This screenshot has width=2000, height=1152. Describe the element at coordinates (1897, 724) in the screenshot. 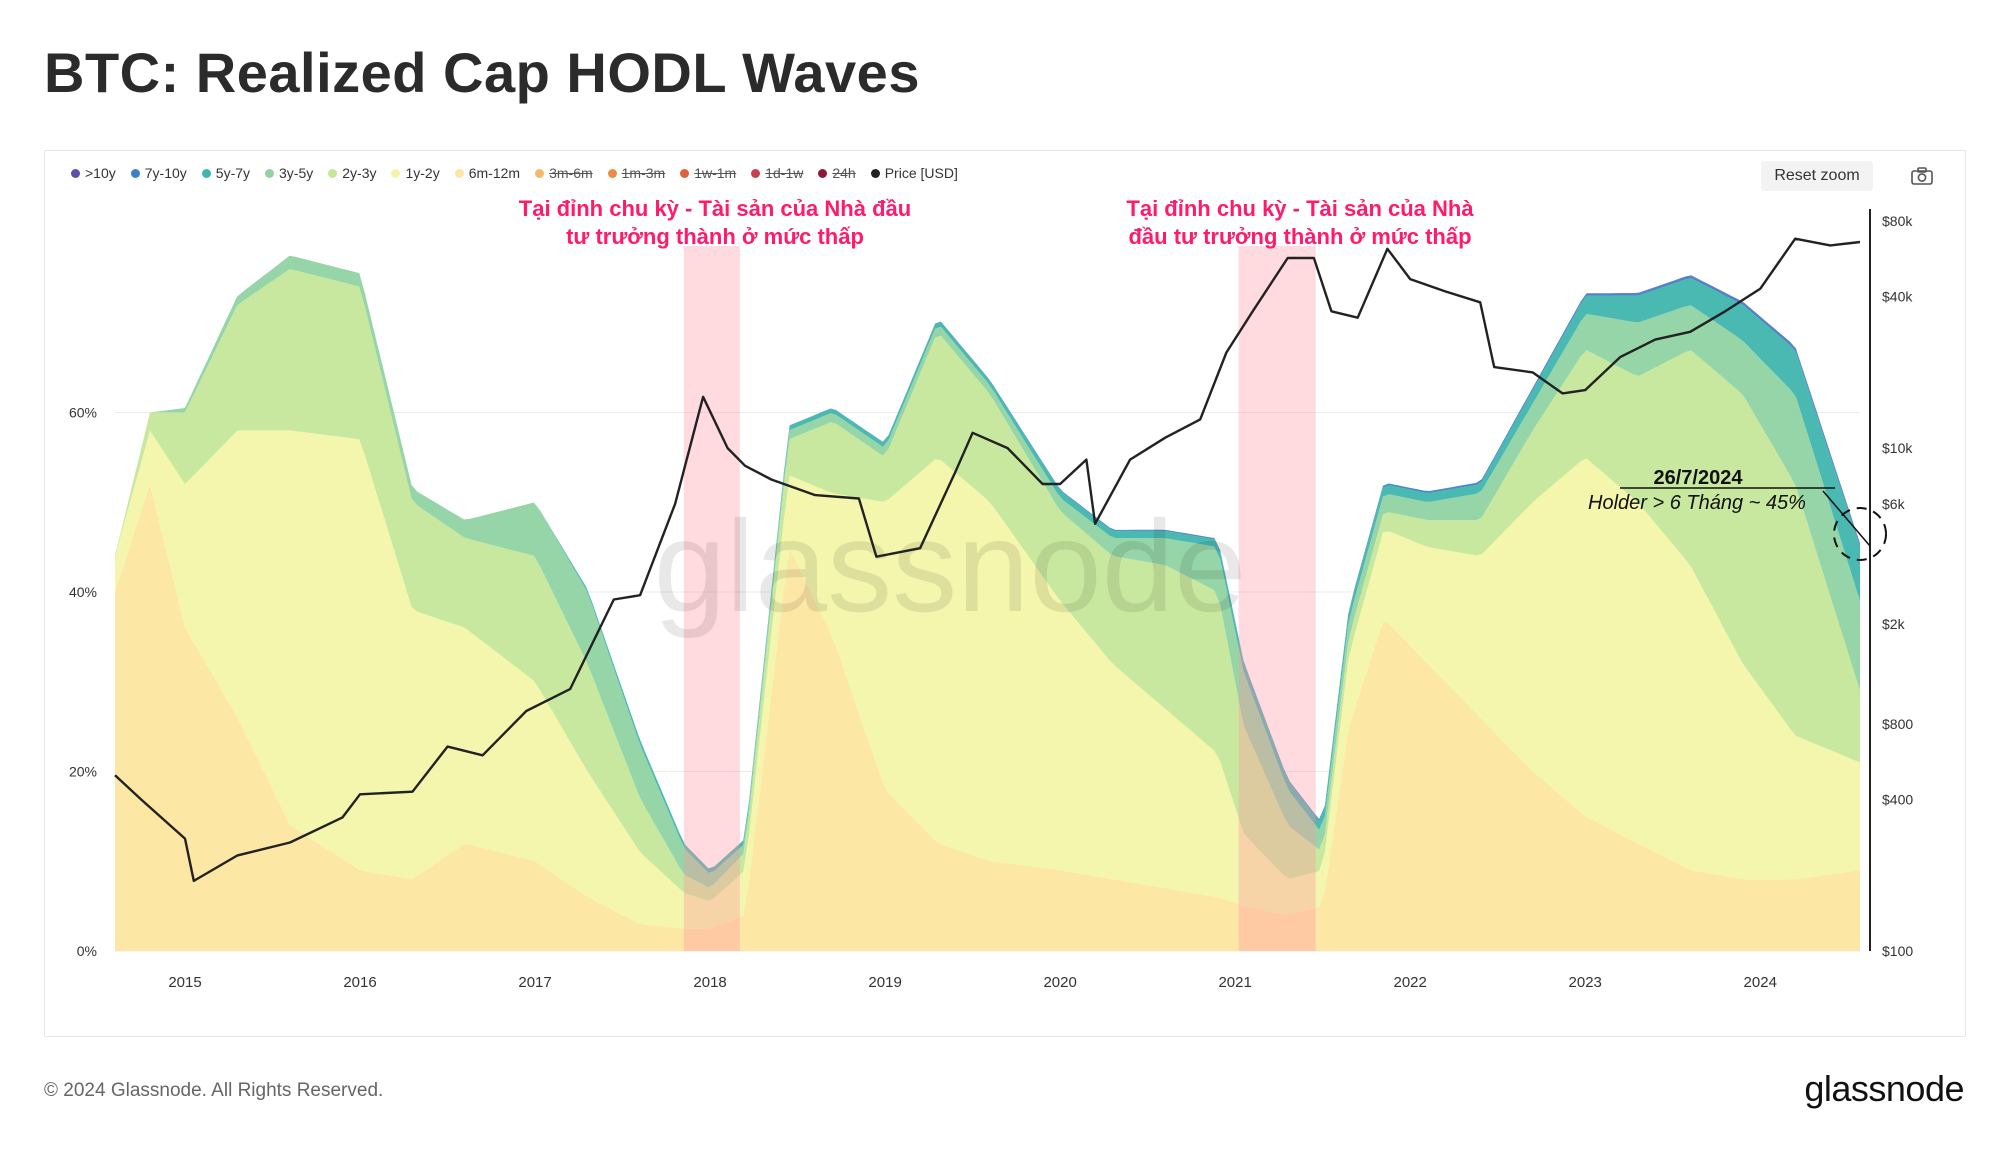

I see `y-right-tick-label: $800` at that location.